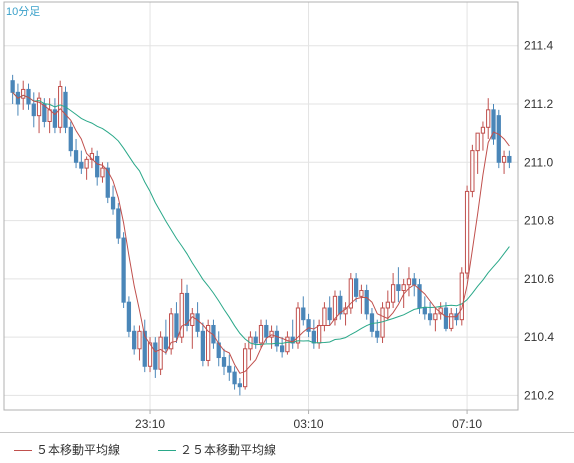 The image size is (574, 463). Describe the element at coordinates (167, 450) in the screenshot. I see `legend-swatch-ma25` at that location.